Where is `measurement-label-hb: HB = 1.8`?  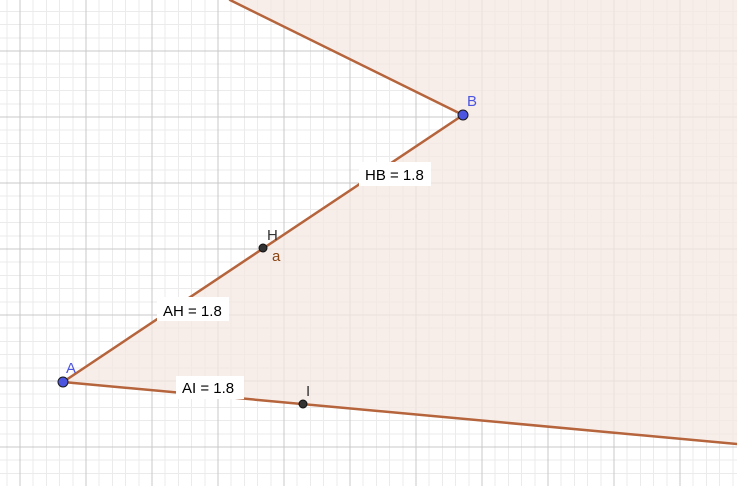
measurement-label-hb: HB = 1.8 is located at coordinates (395, 174).